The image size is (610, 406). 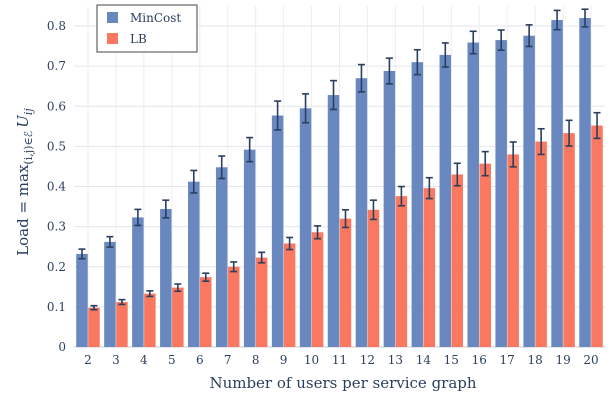 What do you see at coordinates (56, 26) in the screenshot?
I see `y-tick-label: 0.8` at bounding box center [56, 26].